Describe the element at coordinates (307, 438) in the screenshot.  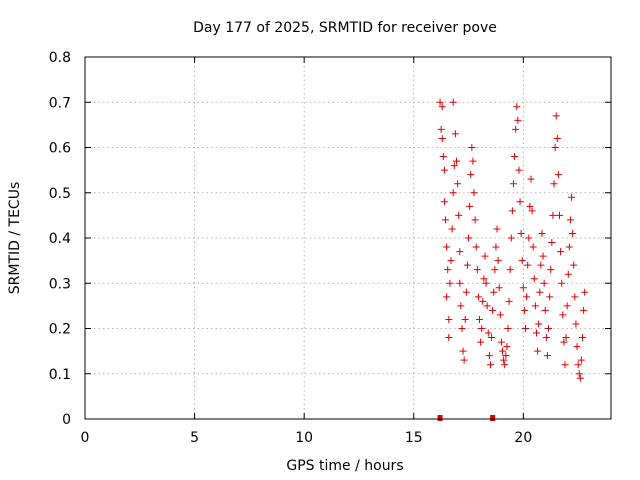
I see `x-tick-labels: 0 5 10 15 20` at that location.